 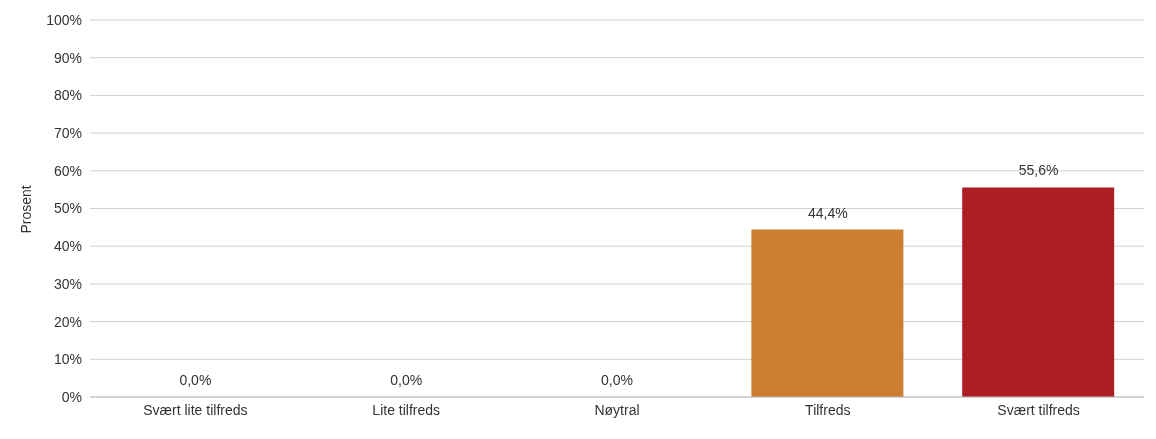 I want to click on y-tick-label: 70%, so click(x=67, y=133).